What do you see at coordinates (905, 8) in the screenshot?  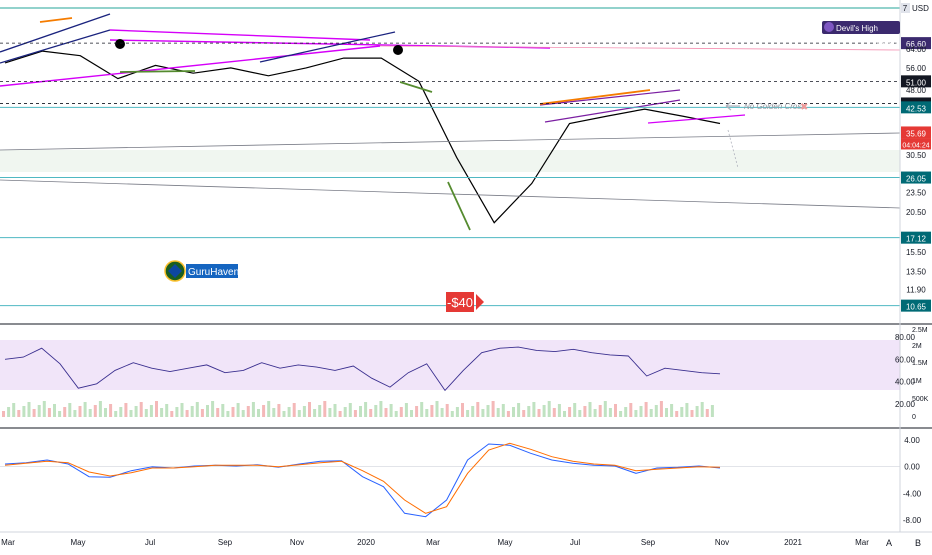 I see `currency-badge` at bounding box center [905, 8].